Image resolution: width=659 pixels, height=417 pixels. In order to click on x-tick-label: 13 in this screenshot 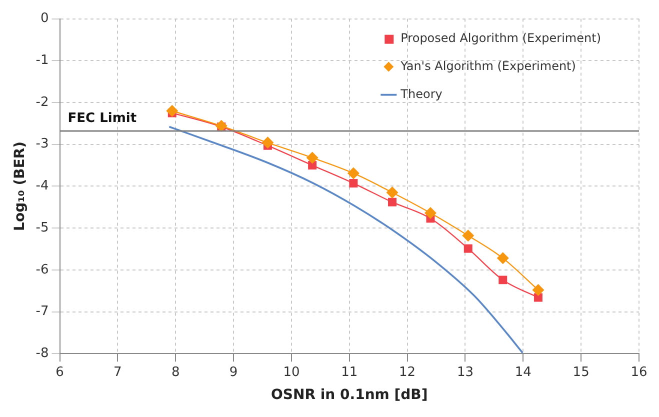, I will do `click(465, 372)`.